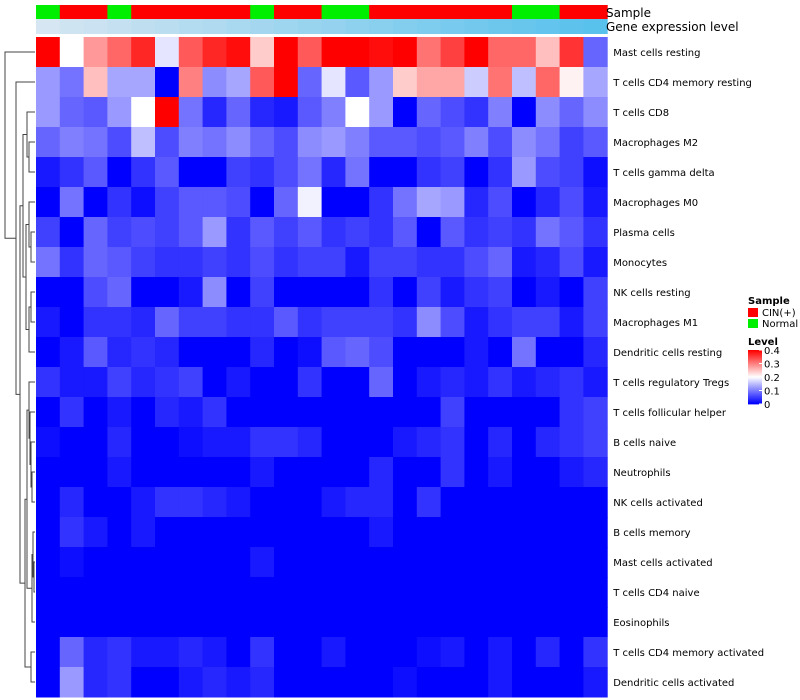 The width and height of the screenshot is (800, 700). Describe the element at coordinates (655, 203) in the screenshot. I see `row-label: Macrophages M0` at that location.